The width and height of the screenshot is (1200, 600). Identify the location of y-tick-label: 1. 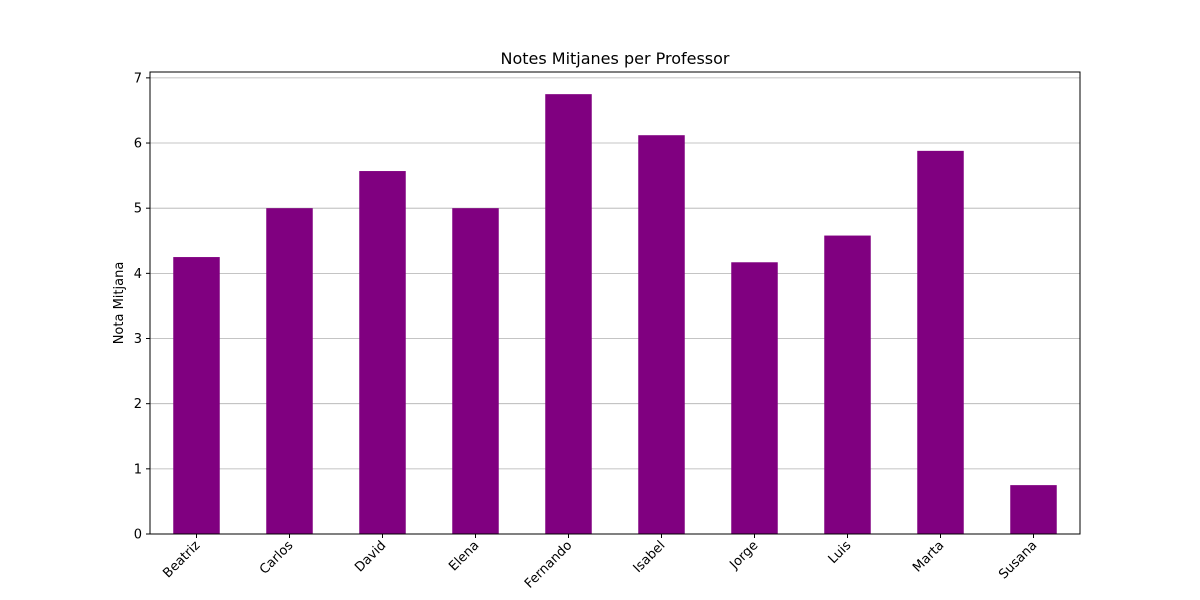
(138, 469).